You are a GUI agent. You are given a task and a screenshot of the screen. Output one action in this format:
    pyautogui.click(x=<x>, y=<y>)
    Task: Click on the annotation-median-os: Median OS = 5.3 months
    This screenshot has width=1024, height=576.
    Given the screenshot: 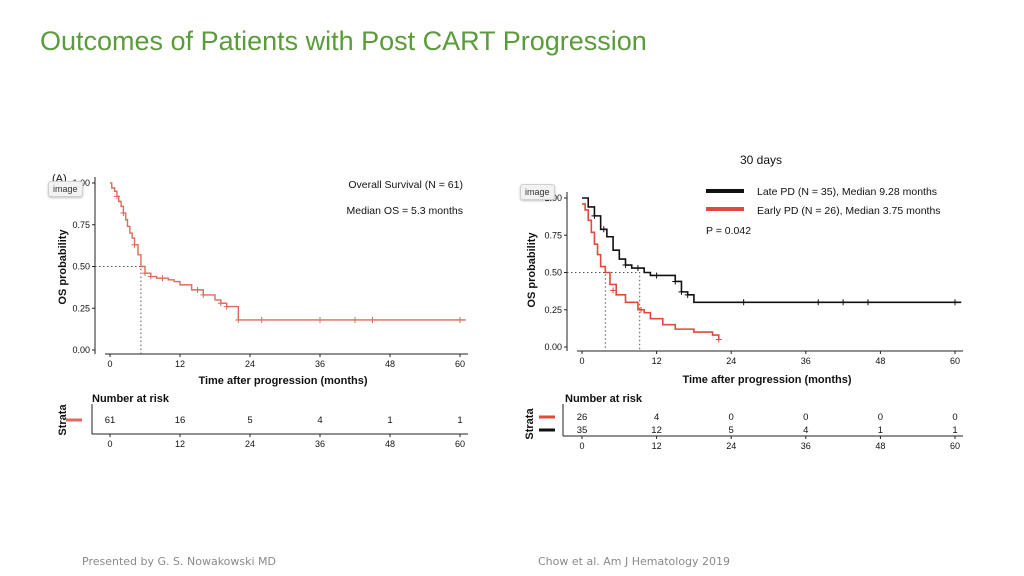 What is the action you would take?
    pyautogui.click(x=405, y=211)
    